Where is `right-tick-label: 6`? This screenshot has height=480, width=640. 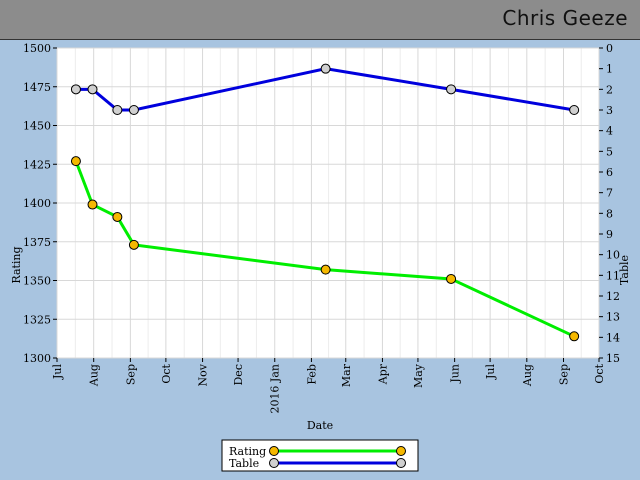 right-tick-label: 6 is located at coordinates (609, 172).